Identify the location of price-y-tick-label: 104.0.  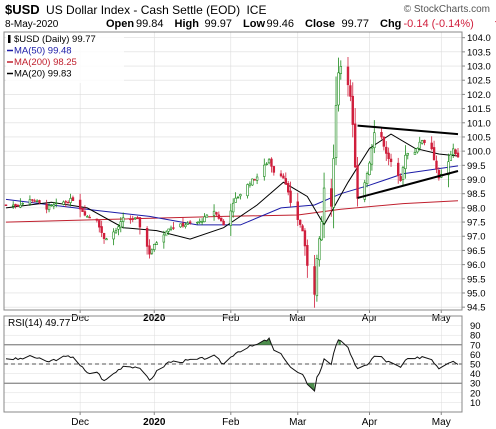
(479, 38).